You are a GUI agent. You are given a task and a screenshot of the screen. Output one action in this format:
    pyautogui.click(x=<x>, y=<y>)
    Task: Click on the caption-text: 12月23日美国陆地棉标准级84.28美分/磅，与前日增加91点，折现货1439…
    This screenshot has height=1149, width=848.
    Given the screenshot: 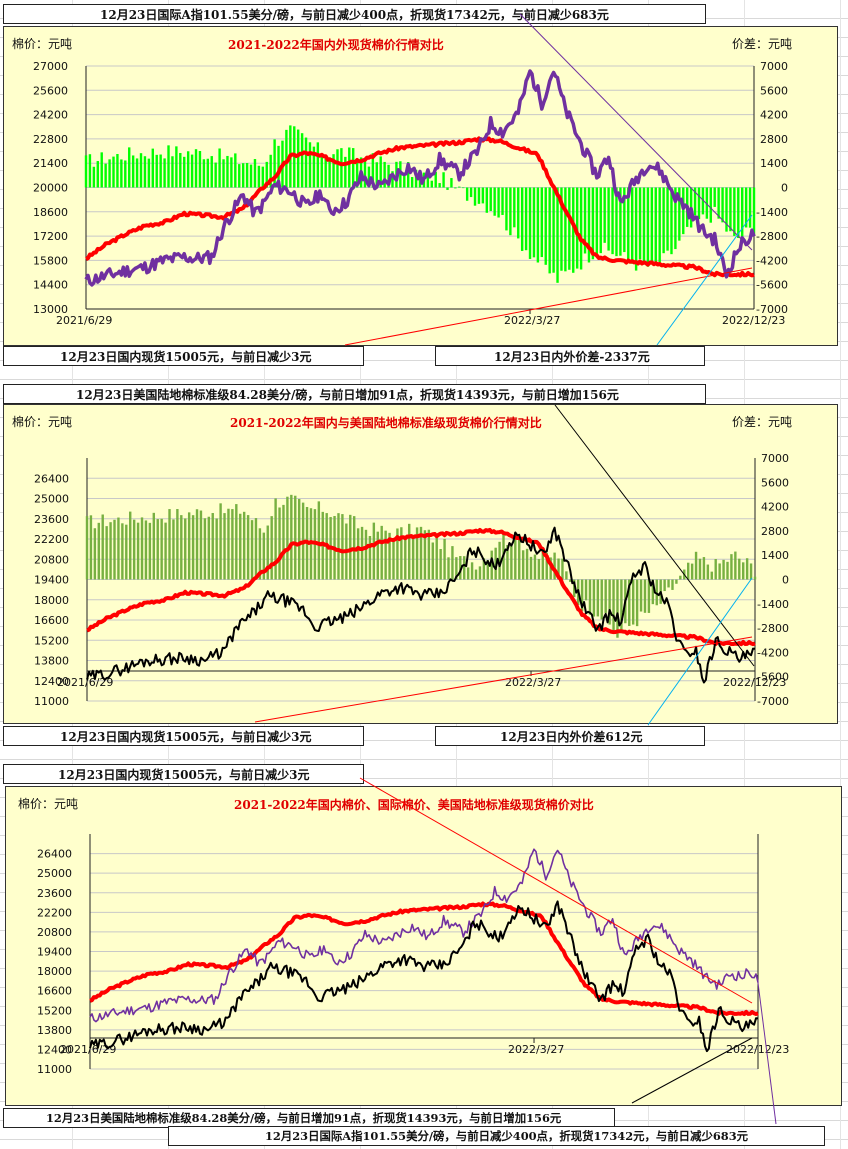 What is the action you would take?
    pyautogui.click(x=304, y=1118)
    